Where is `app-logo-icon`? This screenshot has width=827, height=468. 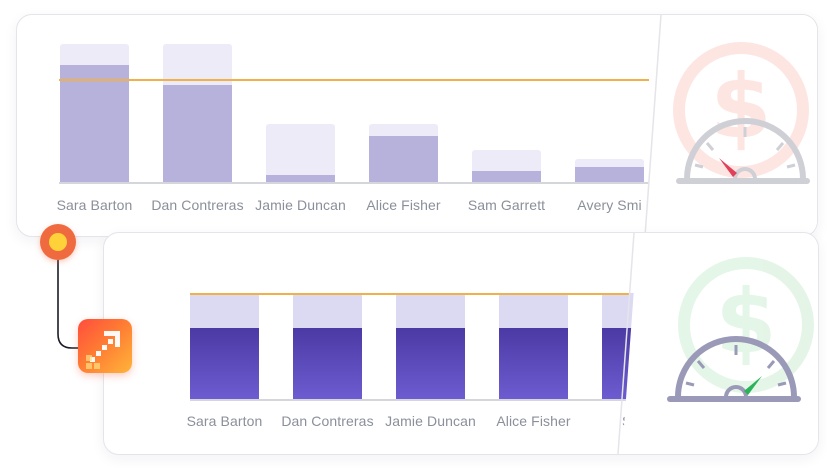 app-logo-icon is located at coordinates (105, 346).